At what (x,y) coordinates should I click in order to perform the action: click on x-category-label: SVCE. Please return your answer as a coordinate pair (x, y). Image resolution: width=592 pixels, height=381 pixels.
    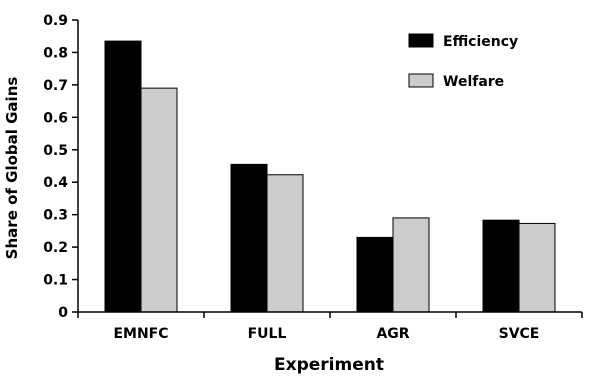
    Looking at the image, I should click on (519, 334).